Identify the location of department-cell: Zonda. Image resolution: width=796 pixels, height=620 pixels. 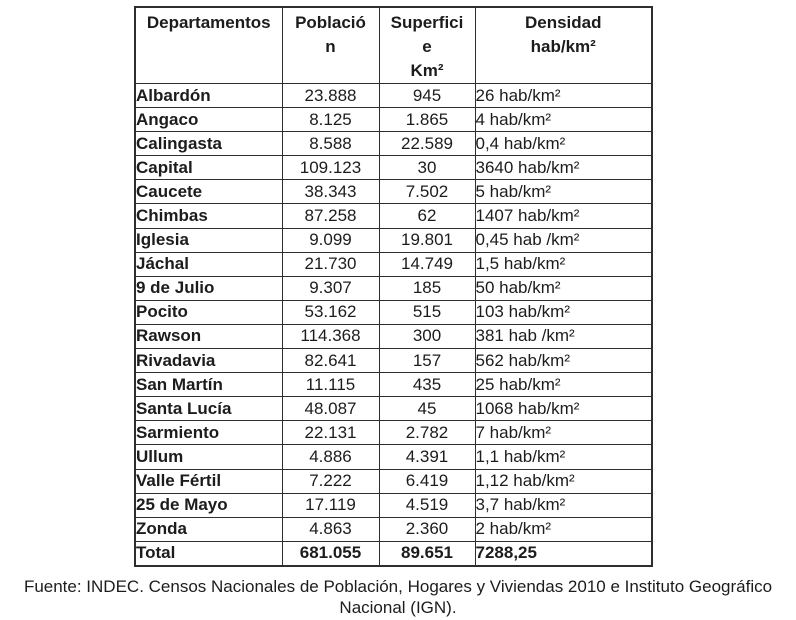
(208, 529).